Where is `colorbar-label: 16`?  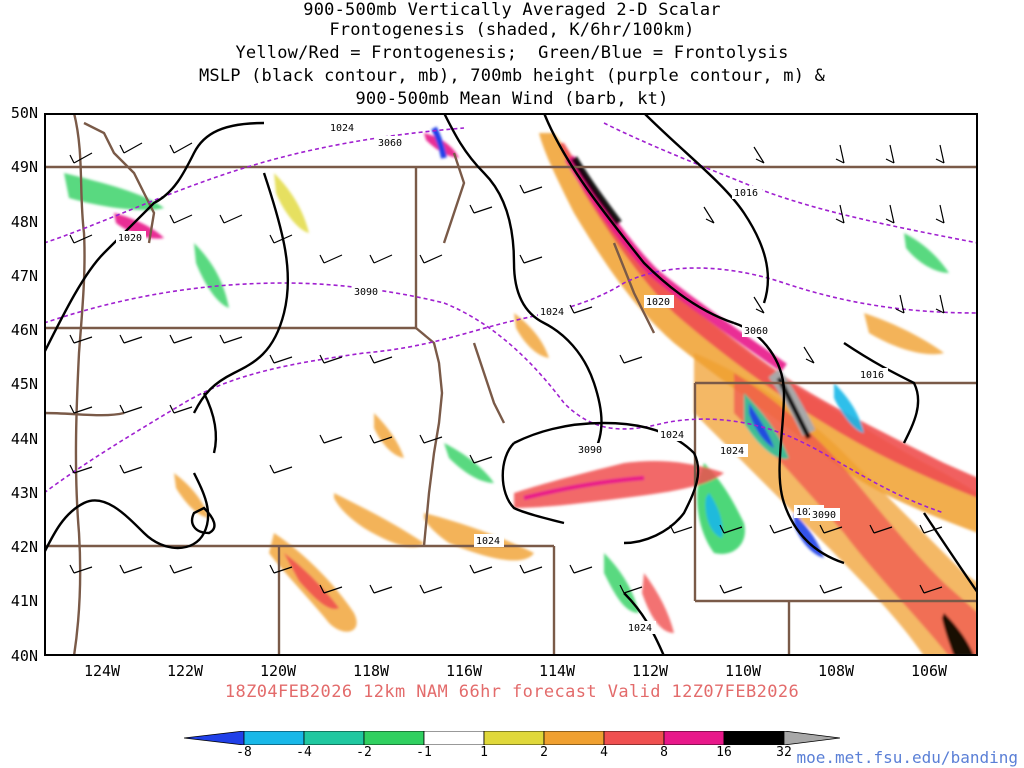 colorbar-label: 16 is located at coordinates (724, 752).